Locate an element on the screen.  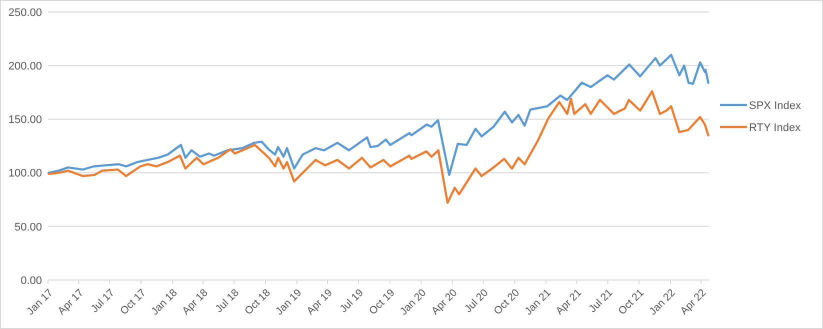
legend-label: SPX Index is located at coordinates (775, 106).